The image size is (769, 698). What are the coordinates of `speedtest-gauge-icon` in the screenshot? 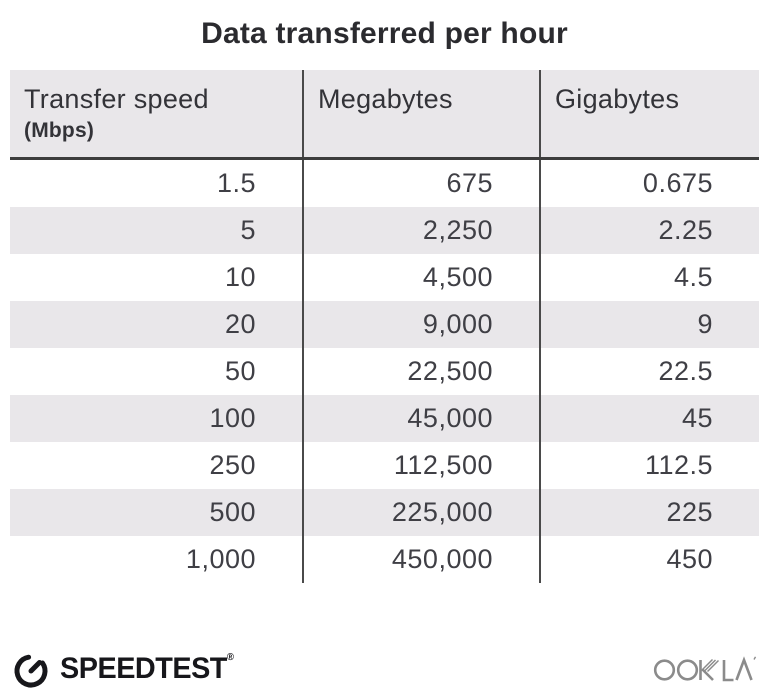 It's located at (31, 671).